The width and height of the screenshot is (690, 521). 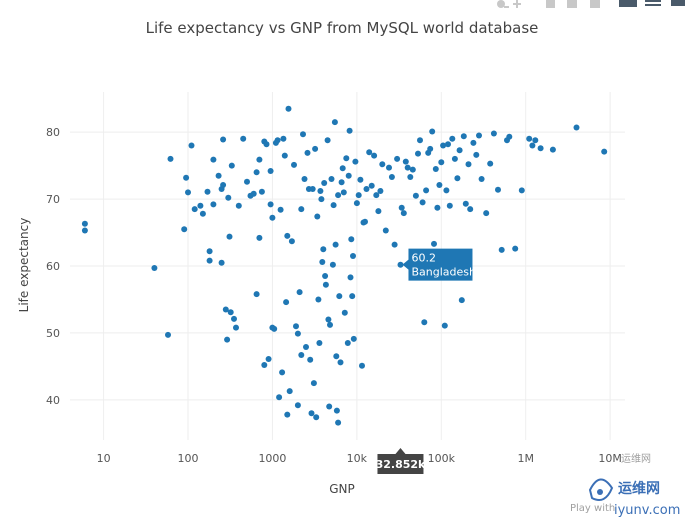 What do you see at coordinates (517, 4) in the screenshot?
I see `pan-icon` at bounding box center [517, 4].